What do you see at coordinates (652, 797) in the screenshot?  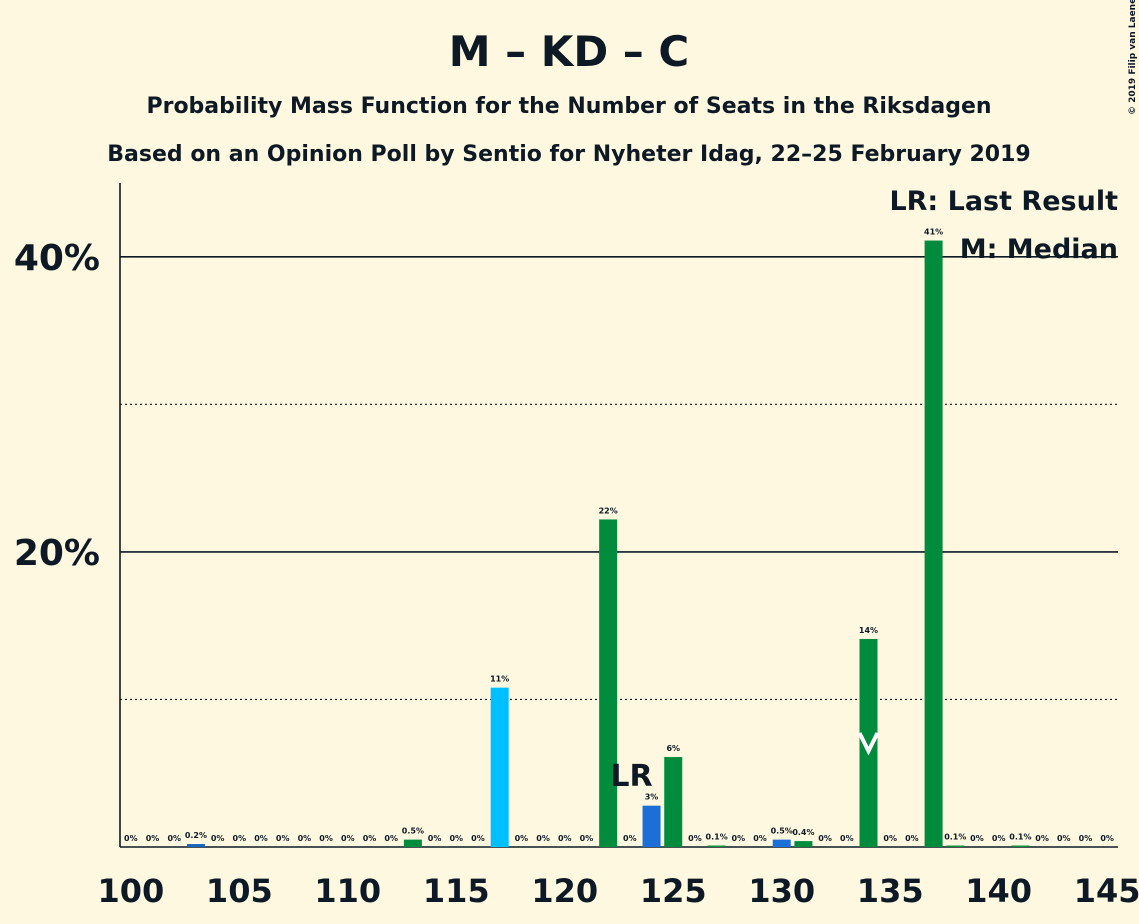 I see `data-label: 3%` at bounding box center [652, 797].